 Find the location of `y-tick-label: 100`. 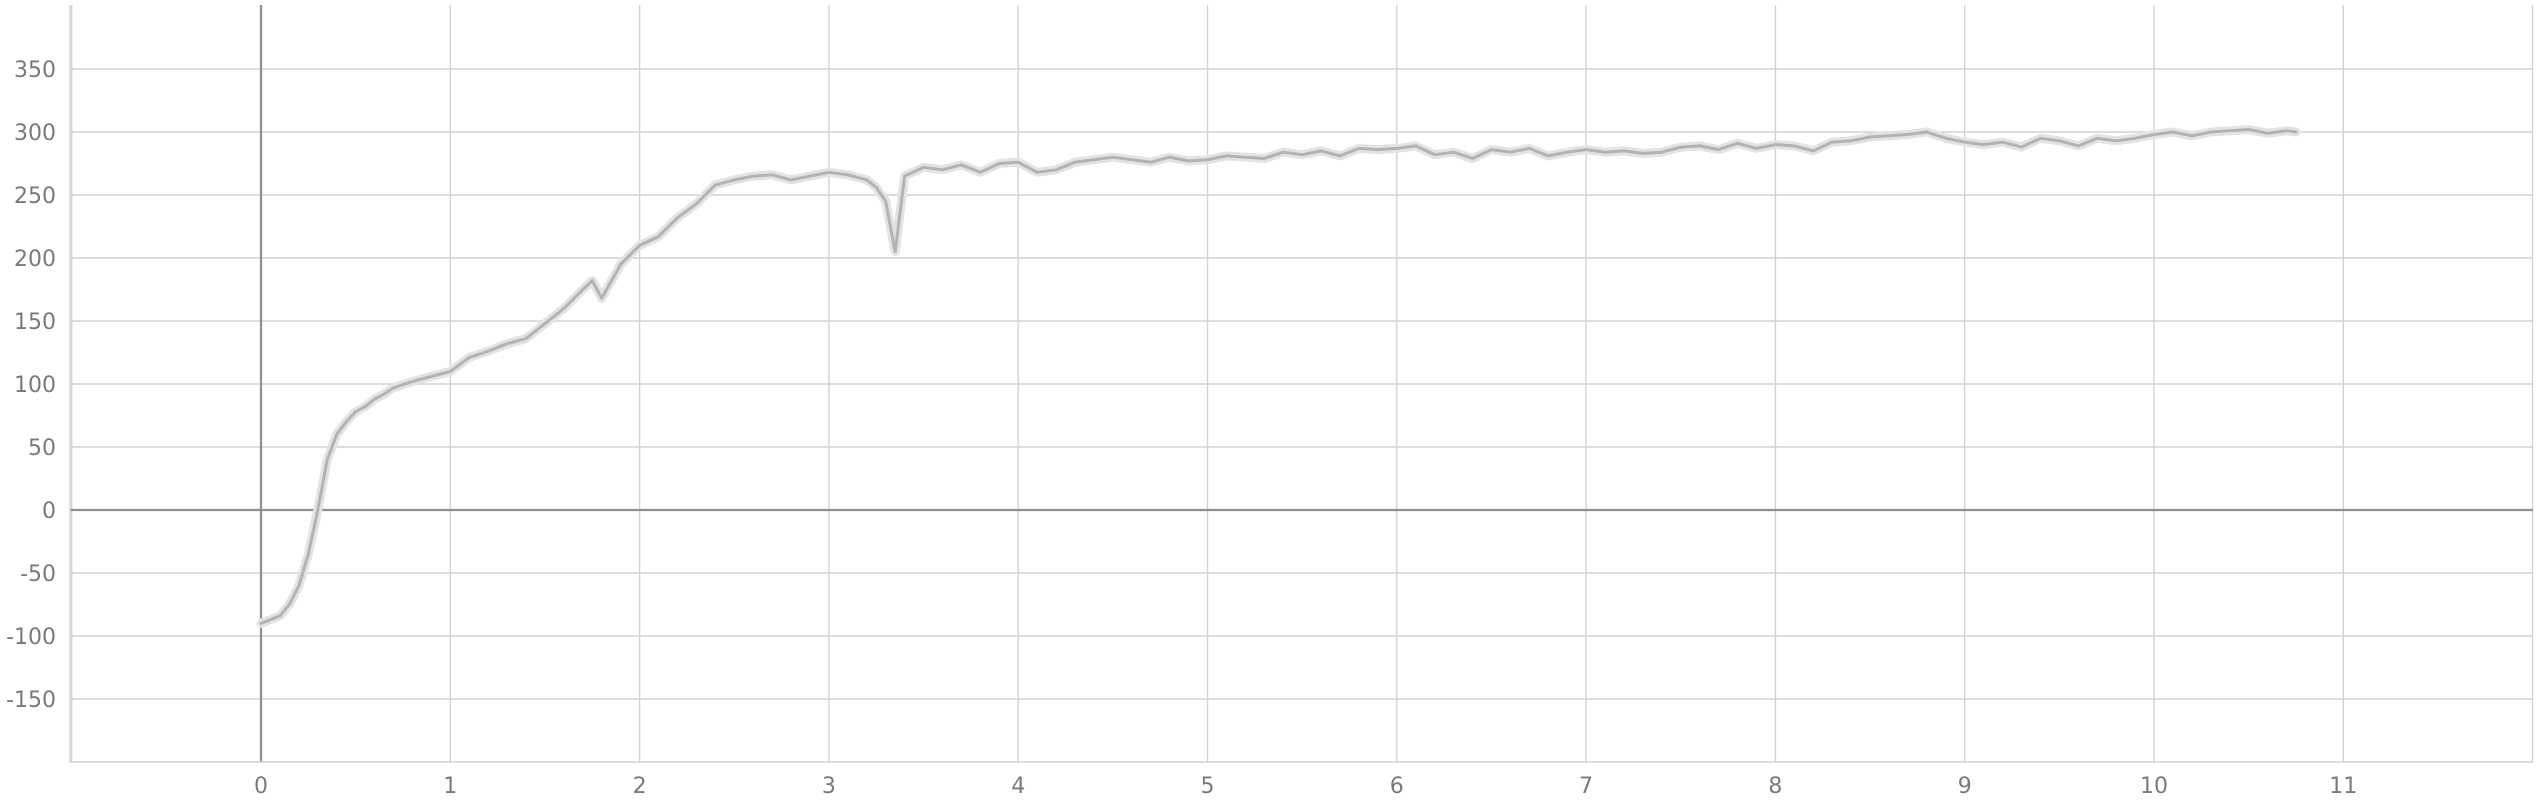

y-tick-label: 100 is located at coordinates (35, 385).